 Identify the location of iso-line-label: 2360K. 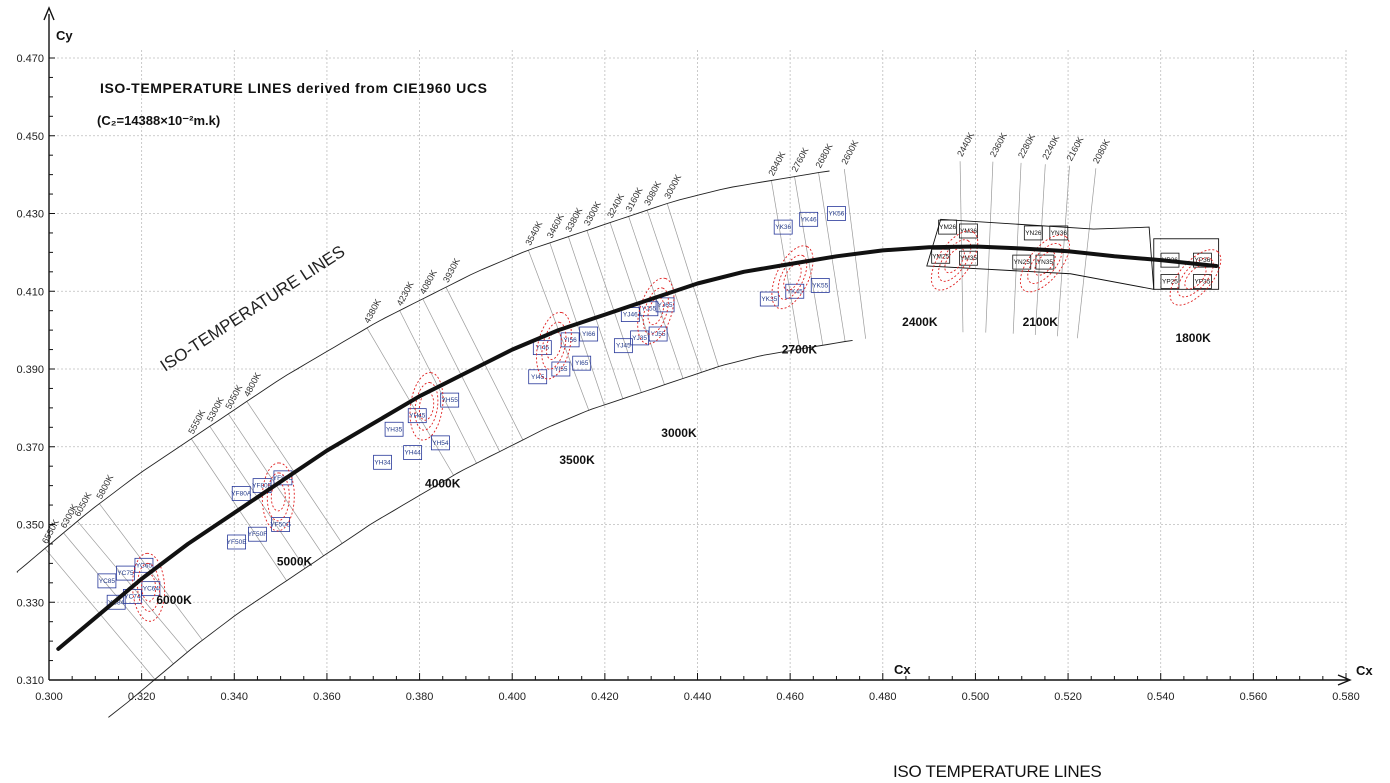
(998, 145).